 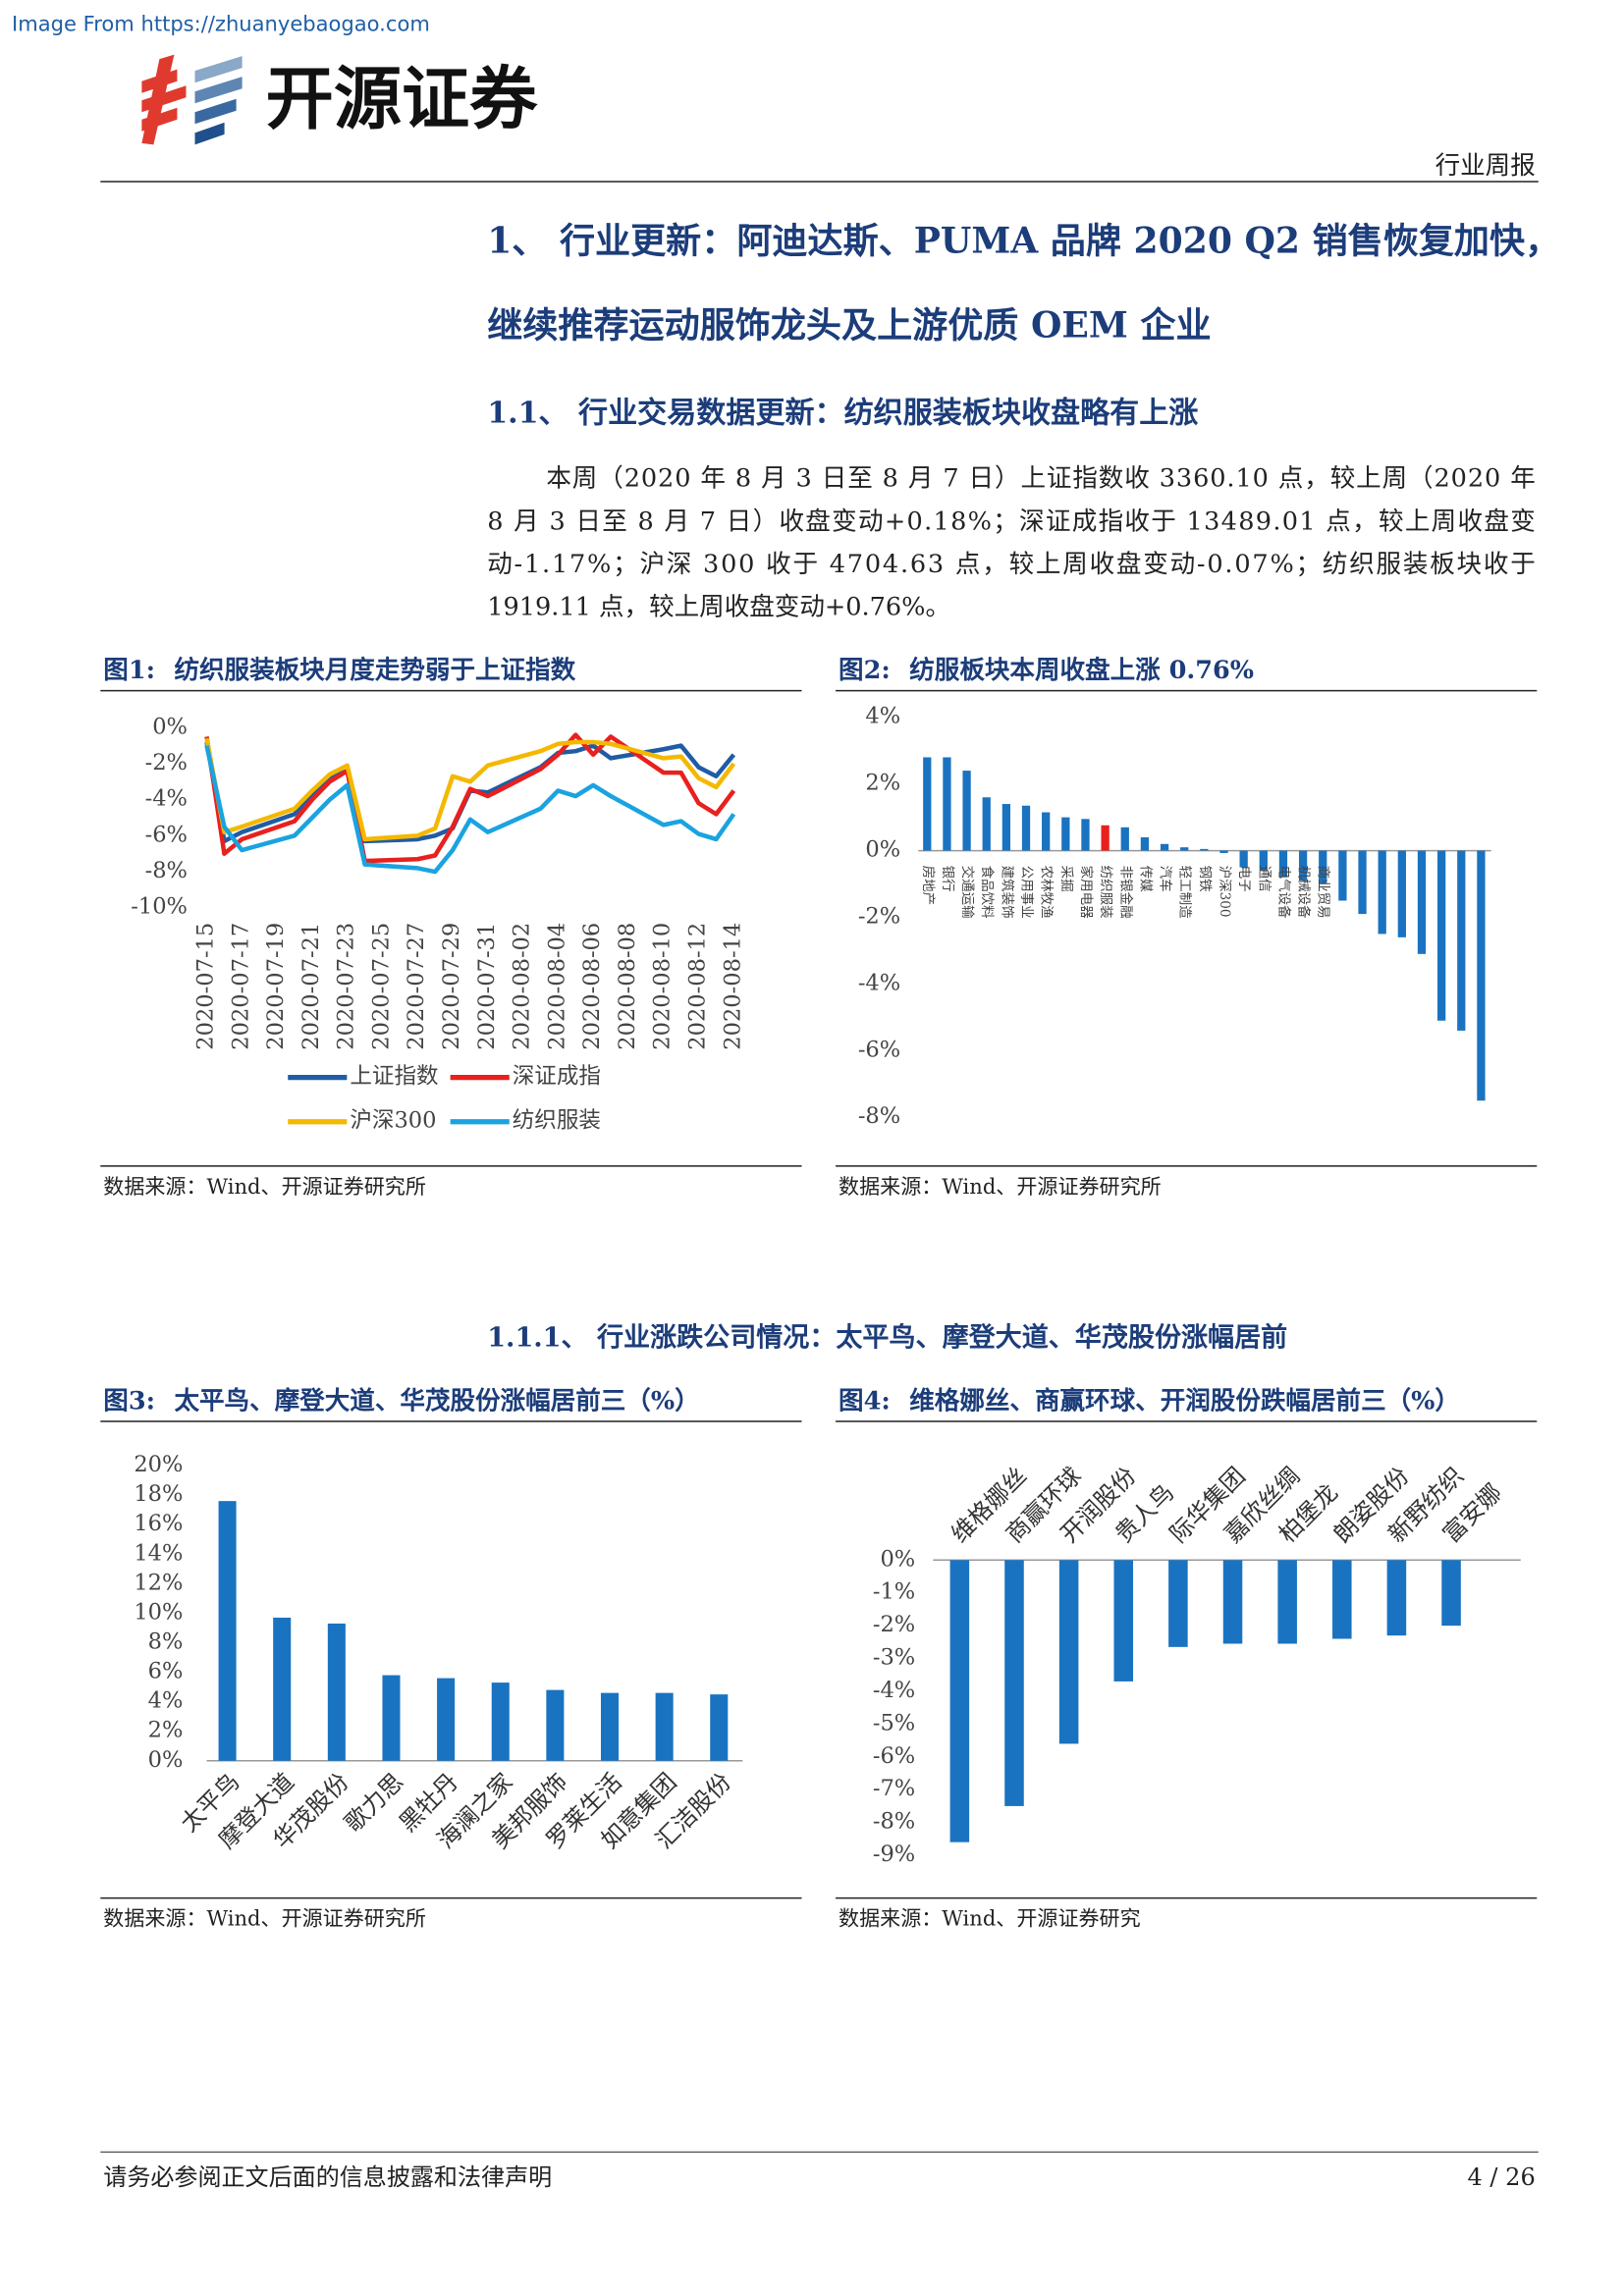 What do you see at coordinates (732, 987) in the screenshot?
I see `x-tick-label: 2020-08-14` at bounding box center [732, 987].